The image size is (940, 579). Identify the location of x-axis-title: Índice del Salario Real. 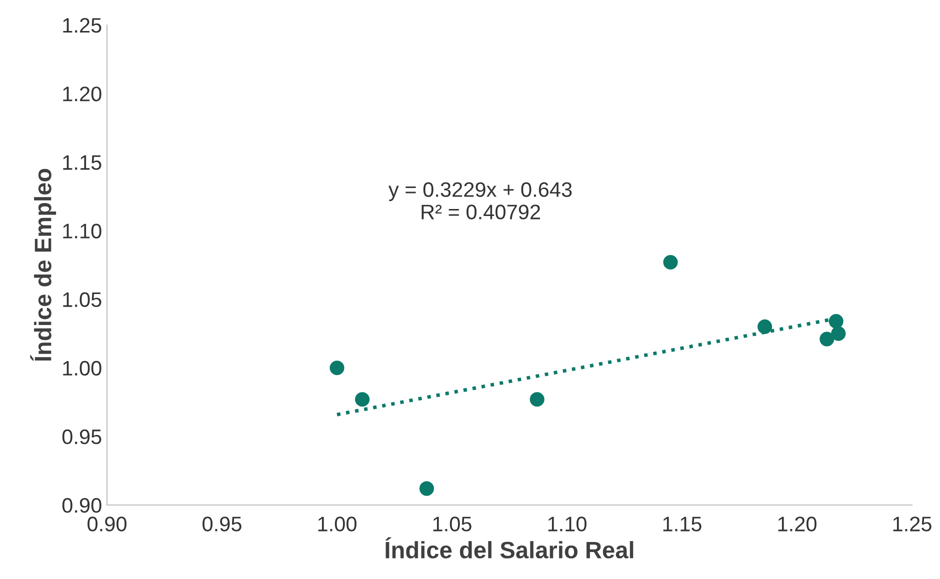
(509, 547).